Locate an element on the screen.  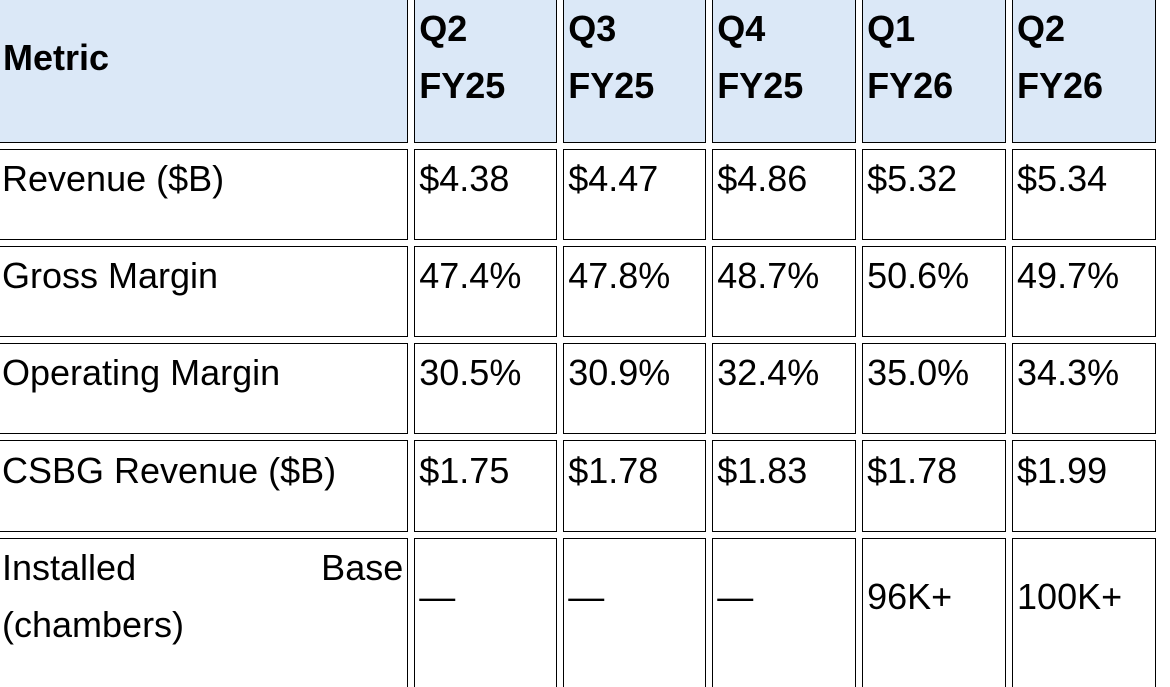
metric-value: $1.83 is located at coordinates (784, 486).